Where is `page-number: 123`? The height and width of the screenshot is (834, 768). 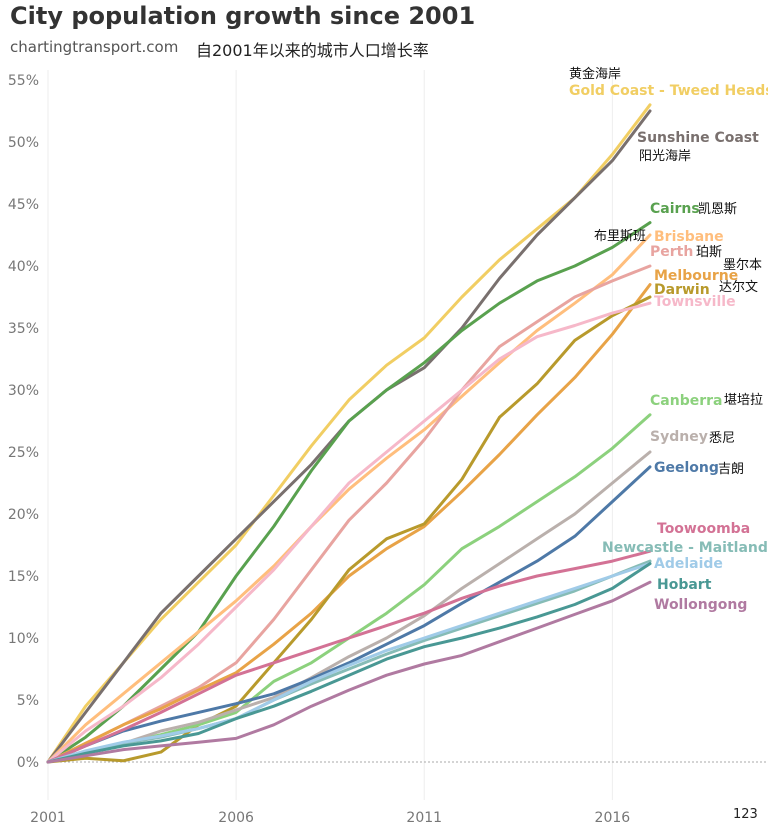 page-number: 123 is located at coordinates (745, 814).